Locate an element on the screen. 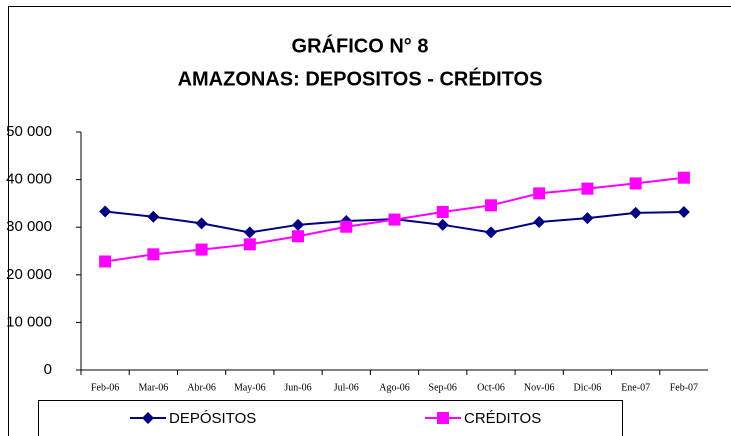 The width and height of the screenshot is (731, 436). y-tick-label: 30 000 is located at coordinates (29, 226).